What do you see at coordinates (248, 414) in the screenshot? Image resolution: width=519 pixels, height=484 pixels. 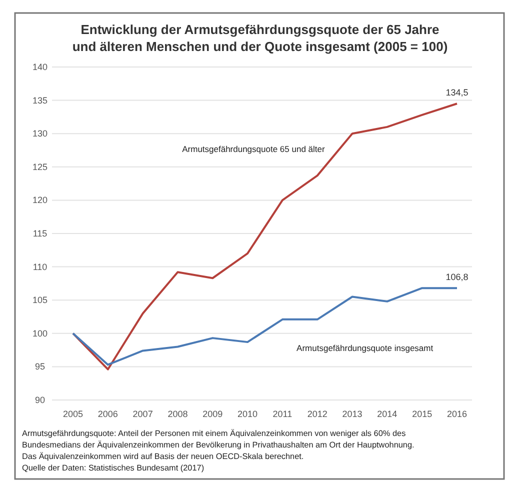 I see `x-tick-label: 2010` at bounding box center [248, 414].